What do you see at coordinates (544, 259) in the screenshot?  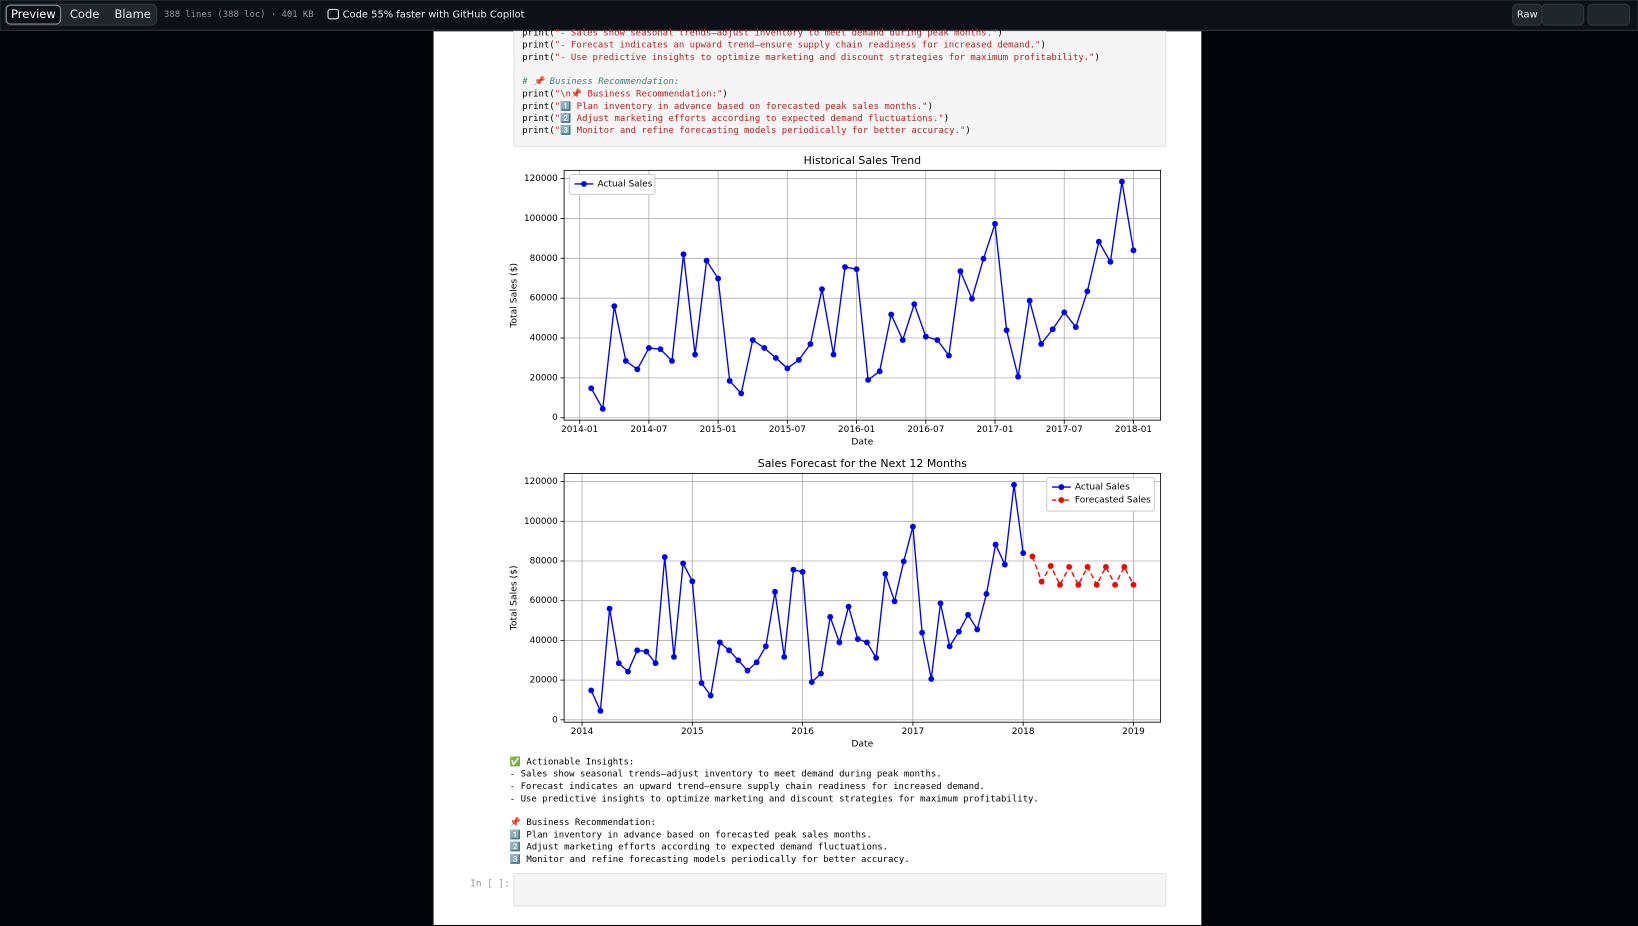 I see `y-tick-label: 80000` at bounding box center [544, 259].